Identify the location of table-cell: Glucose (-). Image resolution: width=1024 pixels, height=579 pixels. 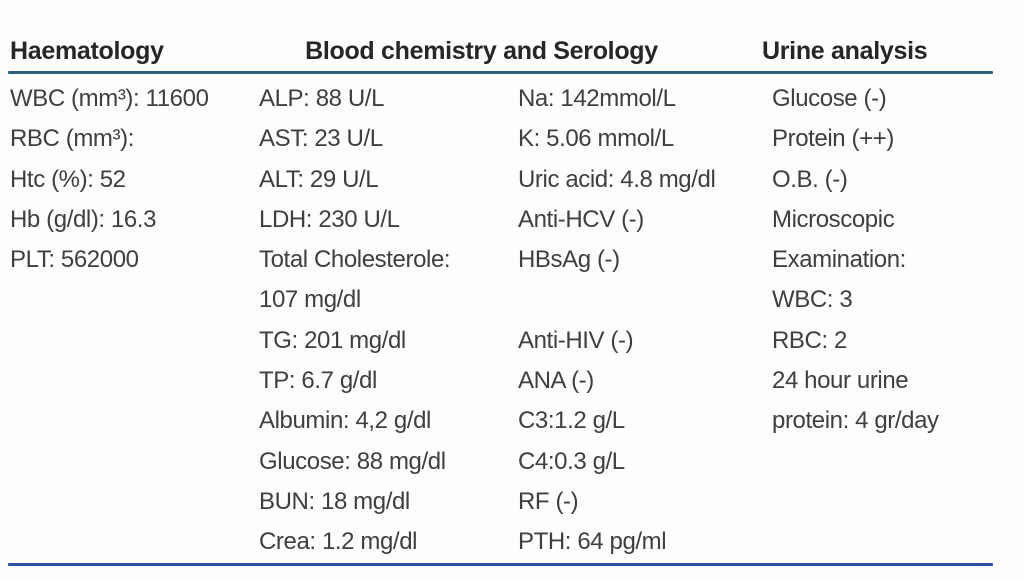
(829, 98).